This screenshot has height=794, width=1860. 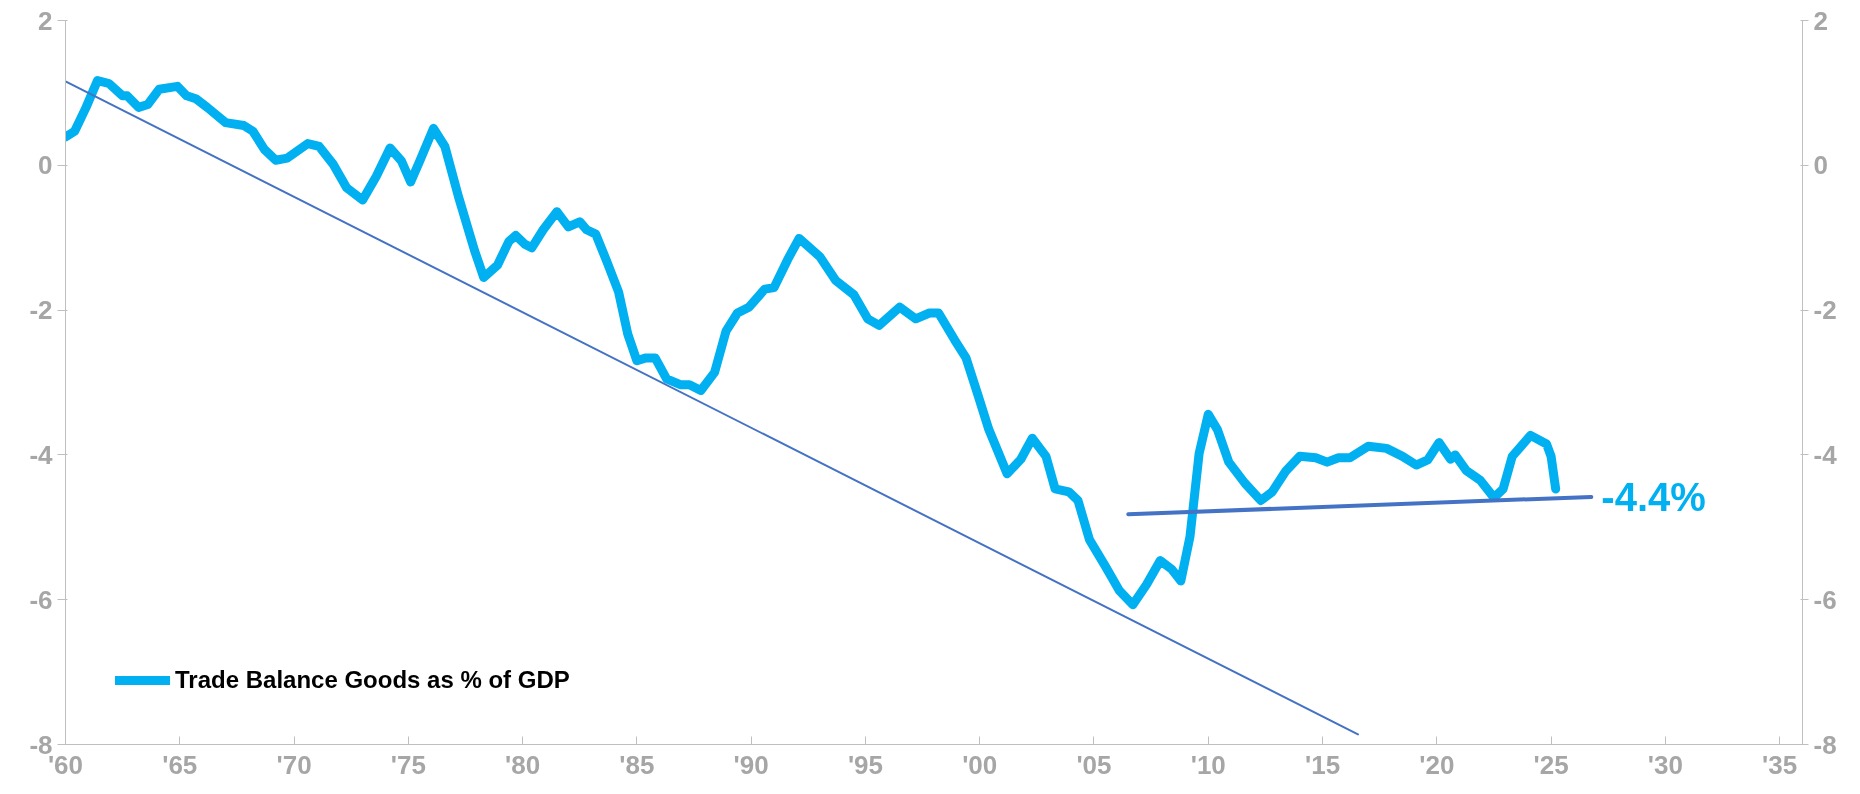 I want to click on x-tick-label: '10, so click(x=1208, y=764).